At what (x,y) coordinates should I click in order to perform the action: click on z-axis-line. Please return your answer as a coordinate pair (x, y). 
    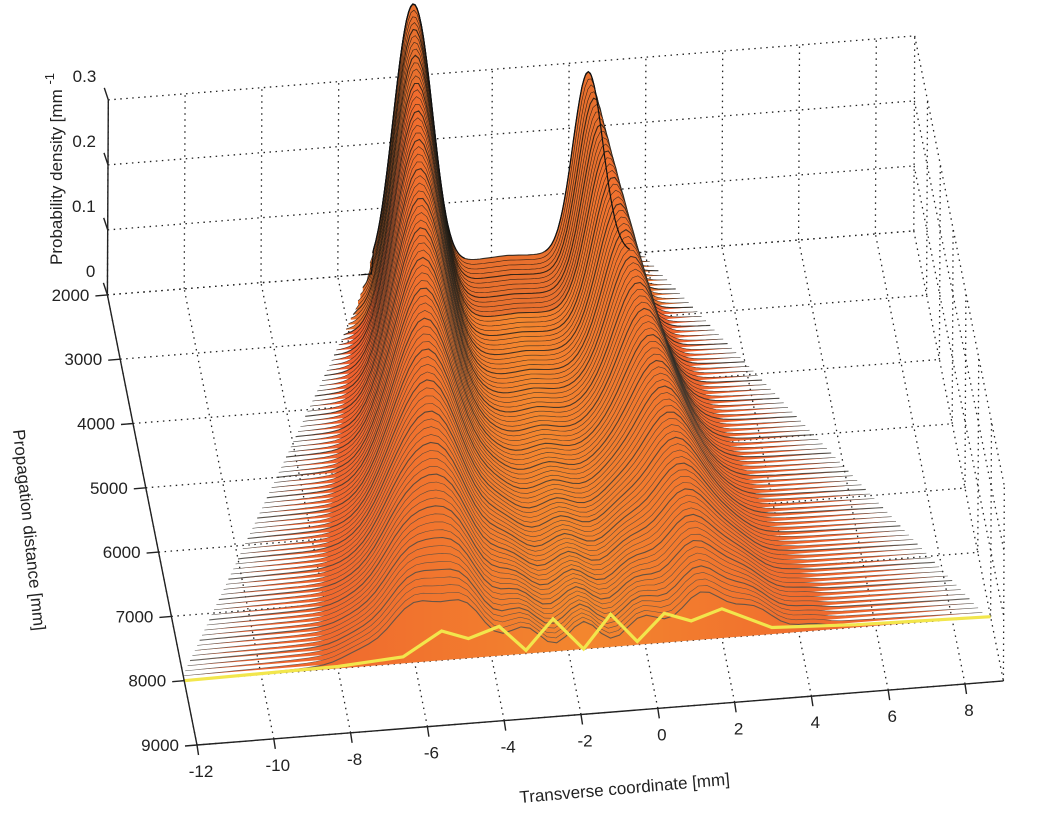
    Looking at the image, I should click on (107, 197).